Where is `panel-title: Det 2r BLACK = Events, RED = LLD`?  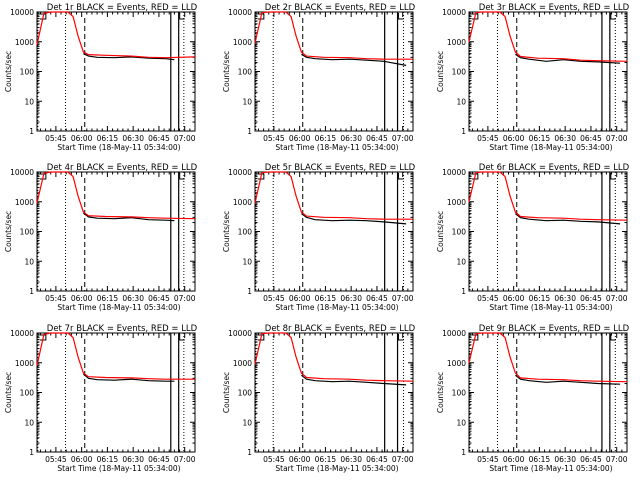 panel-title: Det 2r BLACK = Events, RED = LLD is located at coordinates (340, 8).